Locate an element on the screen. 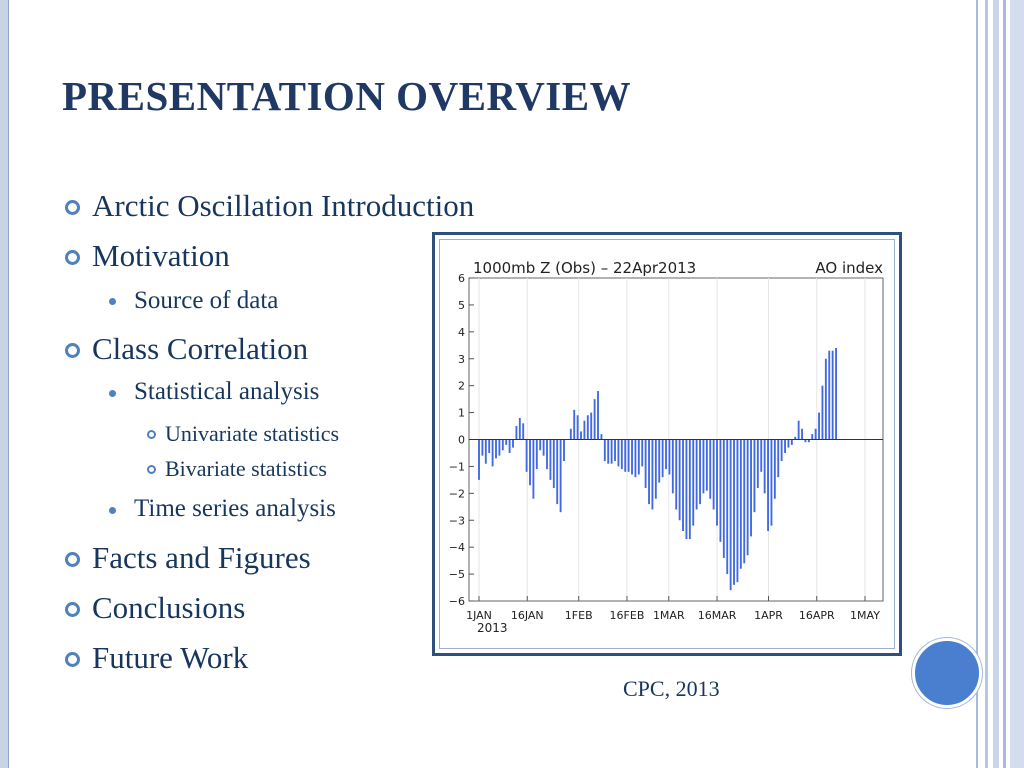  y-tick-label: 1 is located at coordinates (461, 413).